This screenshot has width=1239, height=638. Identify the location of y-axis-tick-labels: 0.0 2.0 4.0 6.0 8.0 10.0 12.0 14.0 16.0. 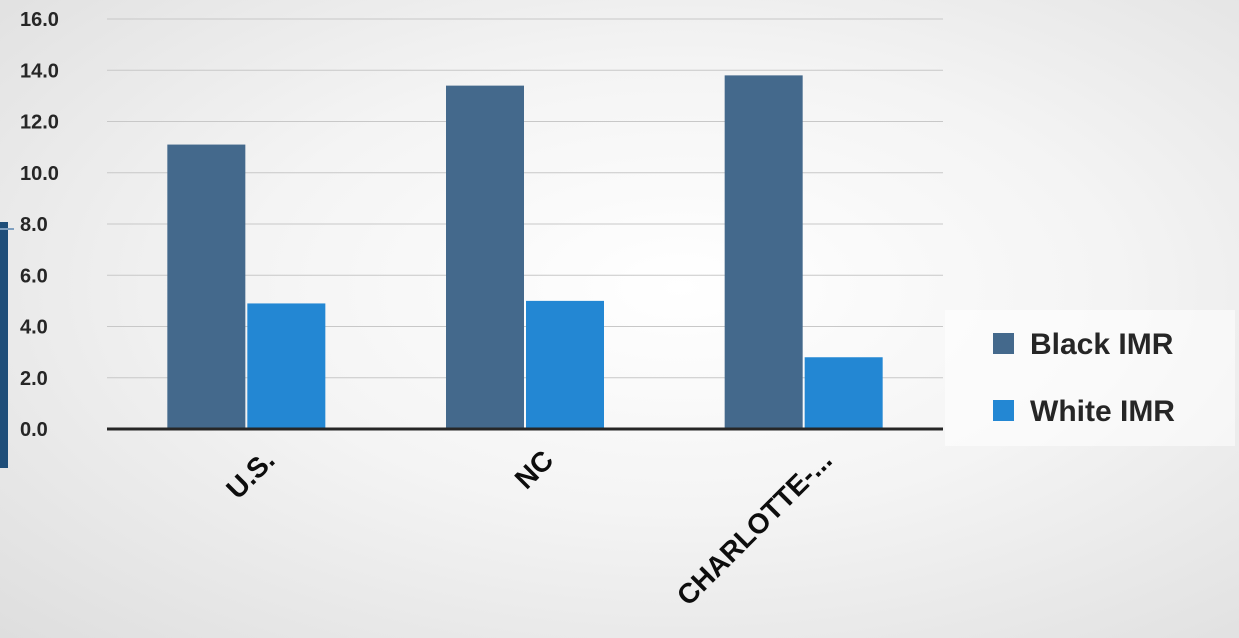
(39, 225).